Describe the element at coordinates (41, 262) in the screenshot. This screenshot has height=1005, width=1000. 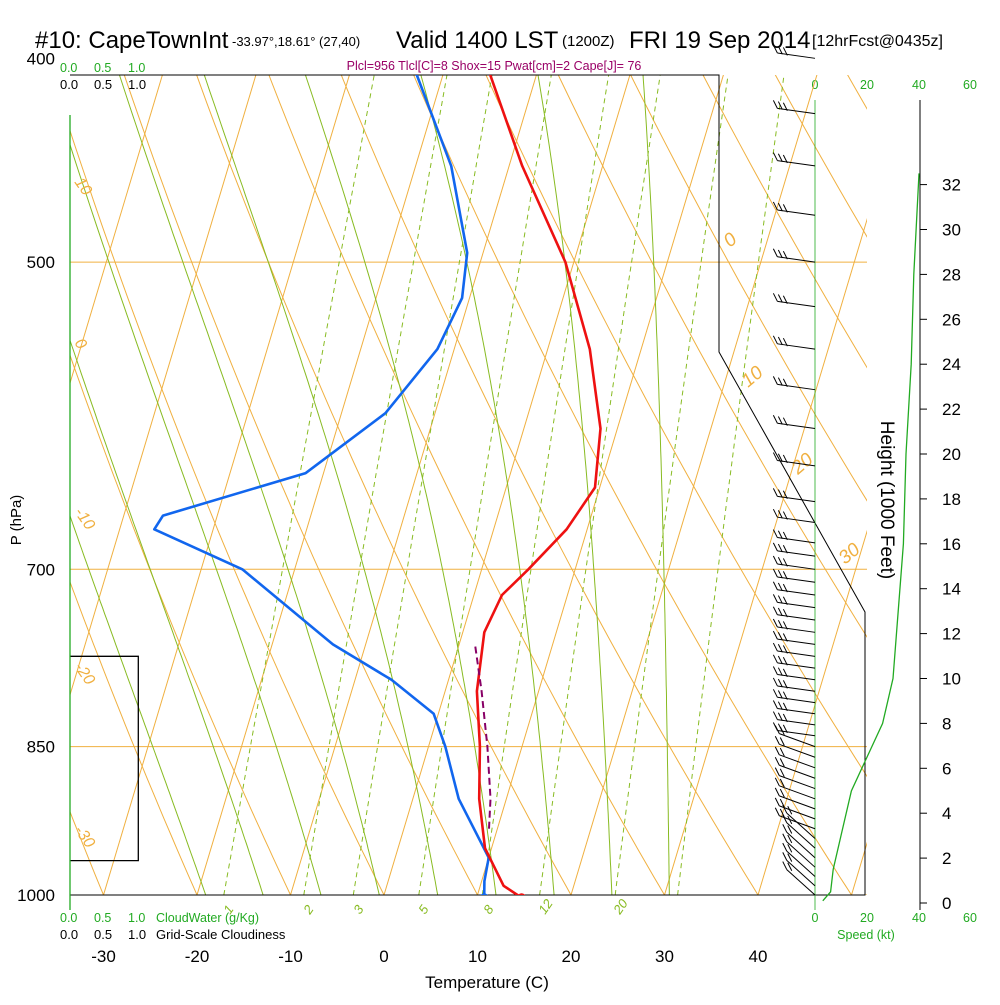
I see `pressure-tick-label: 500` at that location.